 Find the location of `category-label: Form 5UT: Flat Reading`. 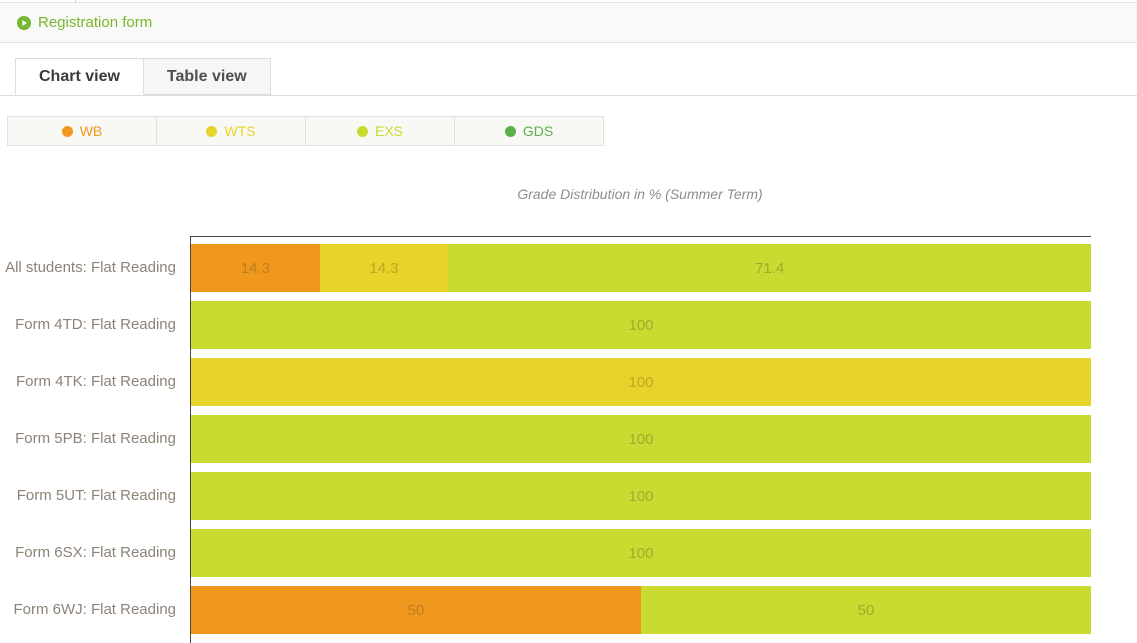

category-label: Form 5UT: Flat Reading is located at coordinates (96, 495).